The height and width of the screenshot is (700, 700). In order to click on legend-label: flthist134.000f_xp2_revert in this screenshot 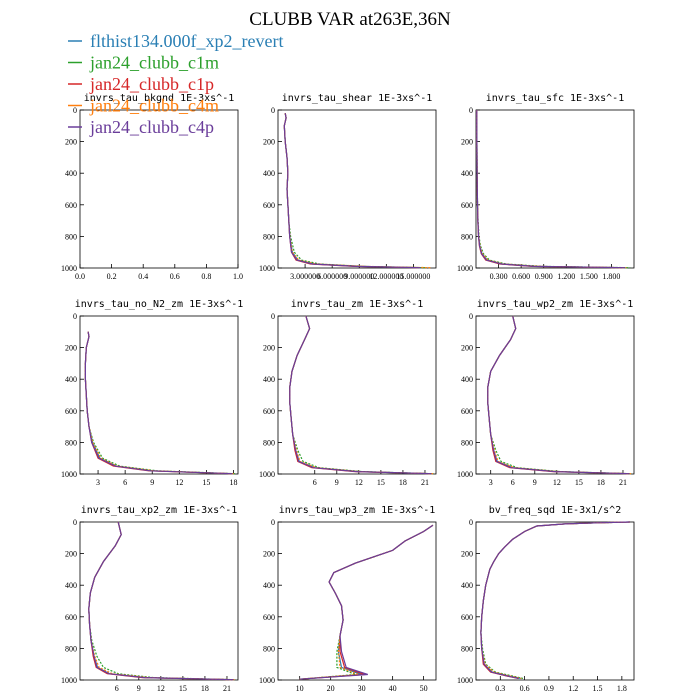, I will do `click(186, 41)`.